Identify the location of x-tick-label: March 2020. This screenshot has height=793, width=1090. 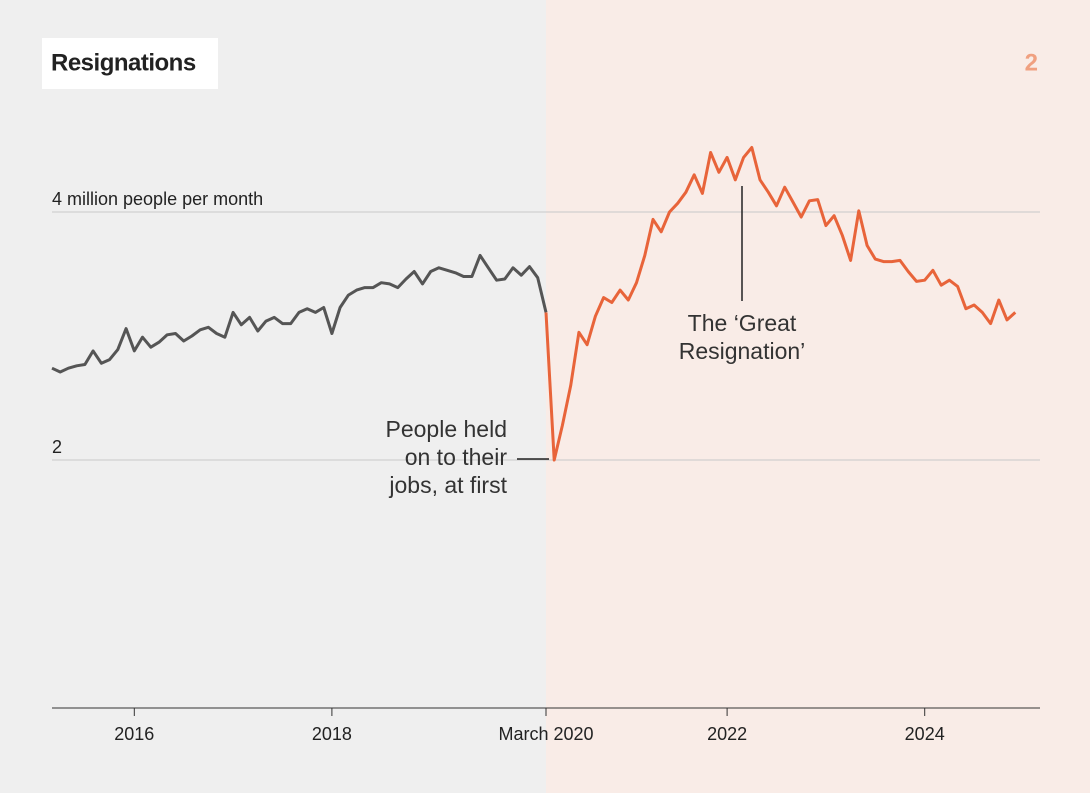
(545, 734).